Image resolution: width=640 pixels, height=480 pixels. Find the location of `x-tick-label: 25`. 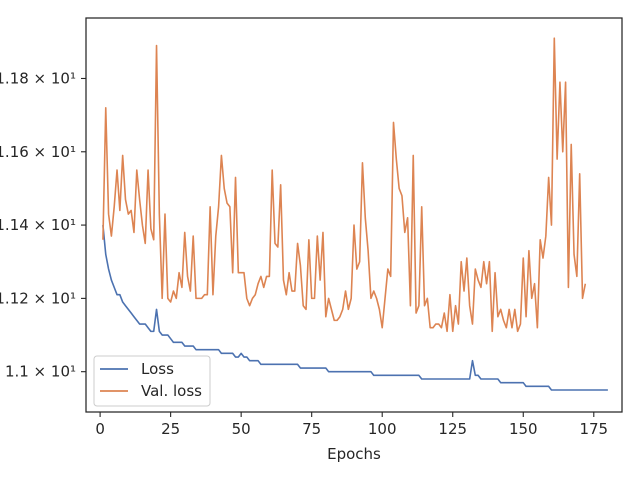

x-tick-label: 25 is located at coordinates (170, 429).